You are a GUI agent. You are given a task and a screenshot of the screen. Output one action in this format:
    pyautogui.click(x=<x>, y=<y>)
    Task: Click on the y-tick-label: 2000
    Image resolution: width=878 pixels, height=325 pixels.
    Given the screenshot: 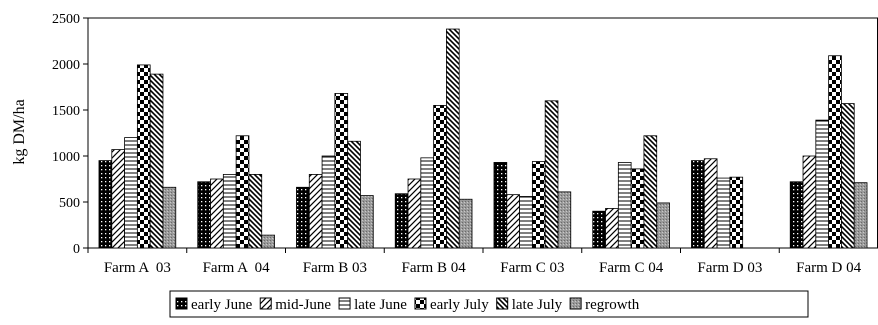 What is the action you would take?
    pyautogui.click(x=66, y=65)
    